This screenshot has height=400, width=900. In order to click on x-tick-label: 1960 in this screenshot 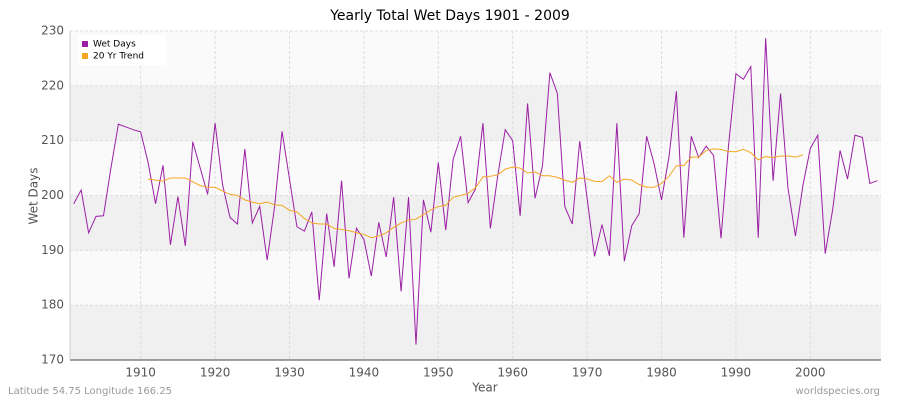, I will do `click(512, 373)`.